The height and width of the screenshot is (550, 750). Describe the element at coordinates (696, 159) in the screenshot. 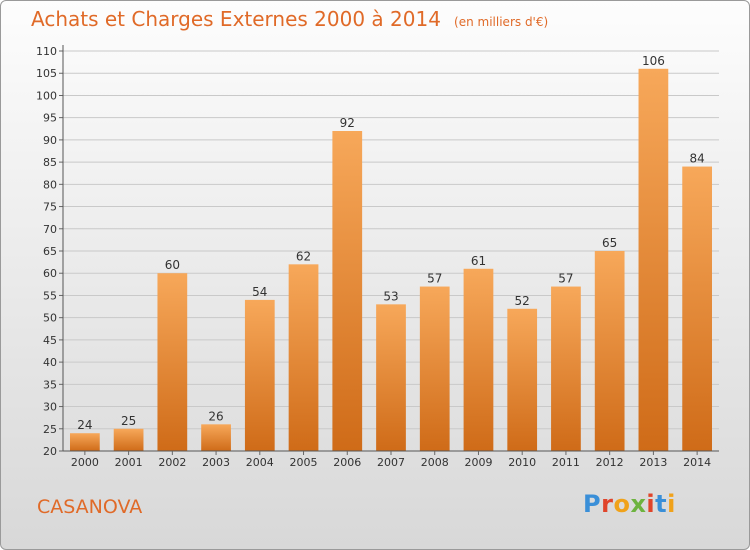

I see `value-label: 84` at that location.